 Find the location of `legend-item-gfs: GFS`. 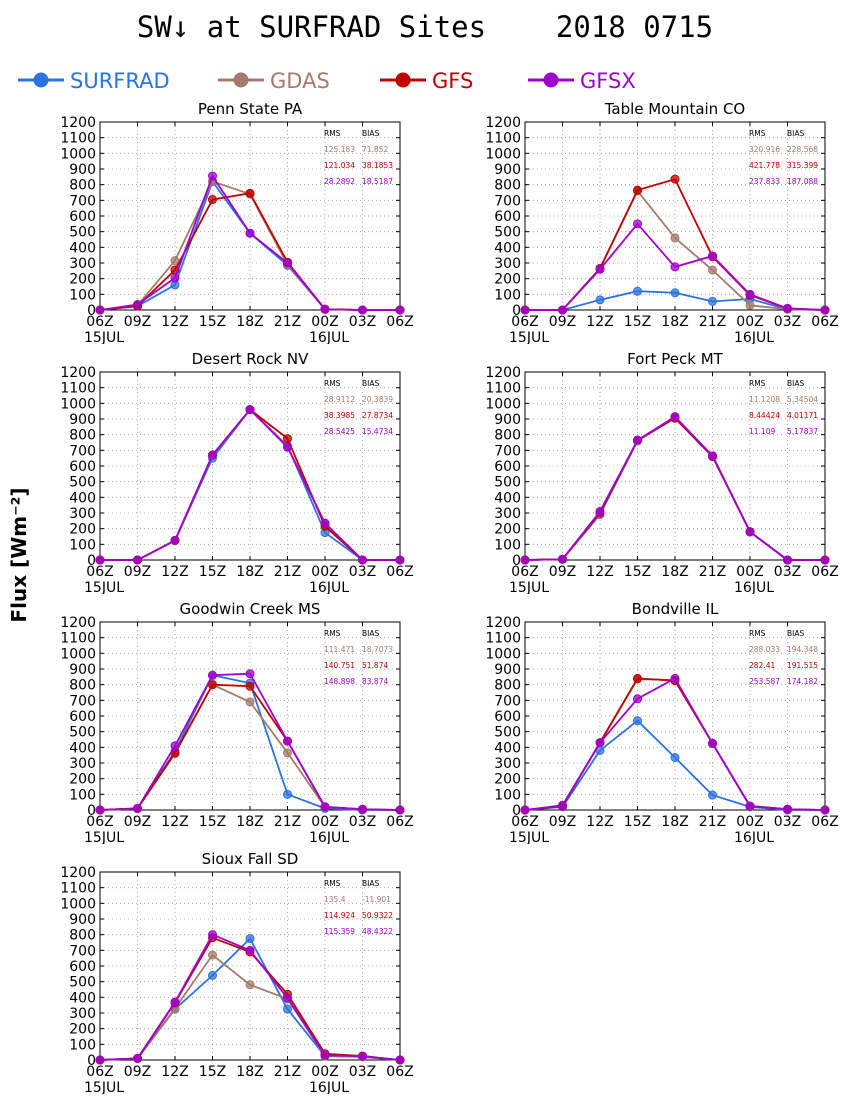

legend-item-gfs: GFS is located at coordinates (426, 81).